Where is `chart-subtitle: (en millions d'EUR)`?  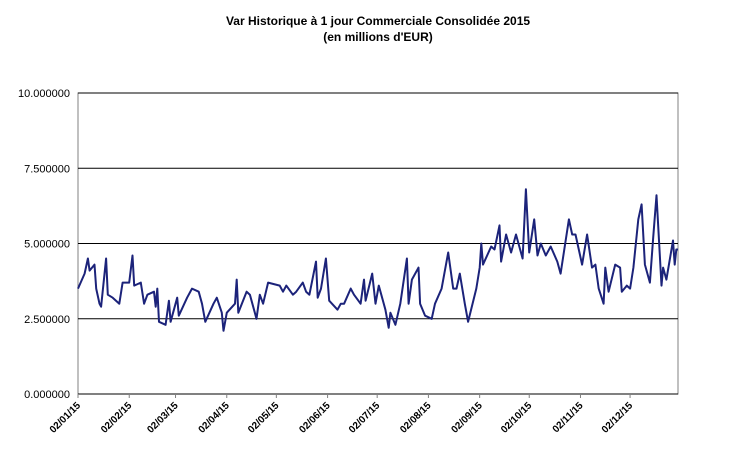
chart-subtitle: (en millions d'EUR) is located at coordinates (378, 37).